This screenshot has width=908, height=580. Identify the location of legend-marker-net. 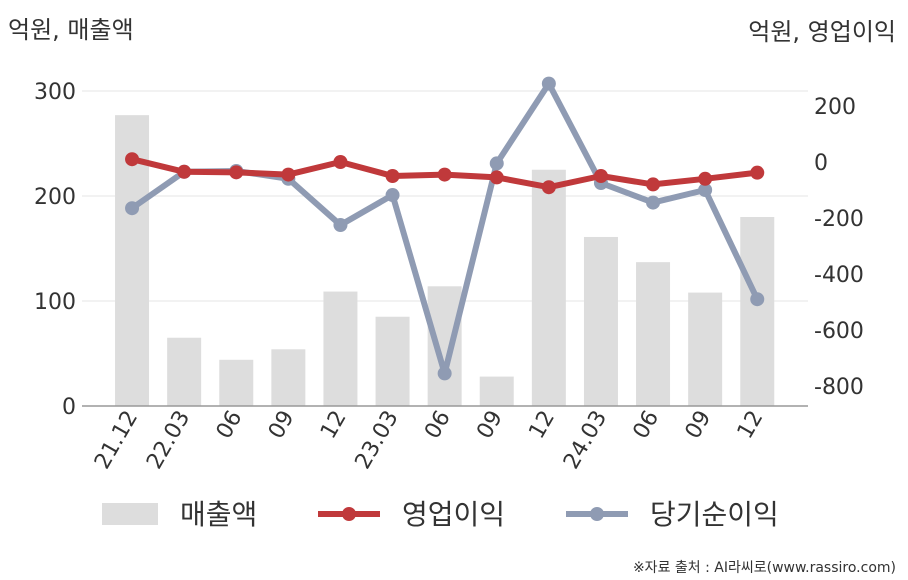
(597, 514).